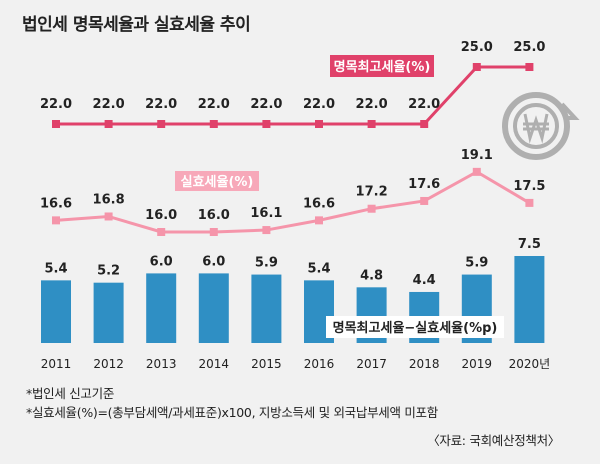  I want to click on effective-value-label: 17.2, so click(372, 192).